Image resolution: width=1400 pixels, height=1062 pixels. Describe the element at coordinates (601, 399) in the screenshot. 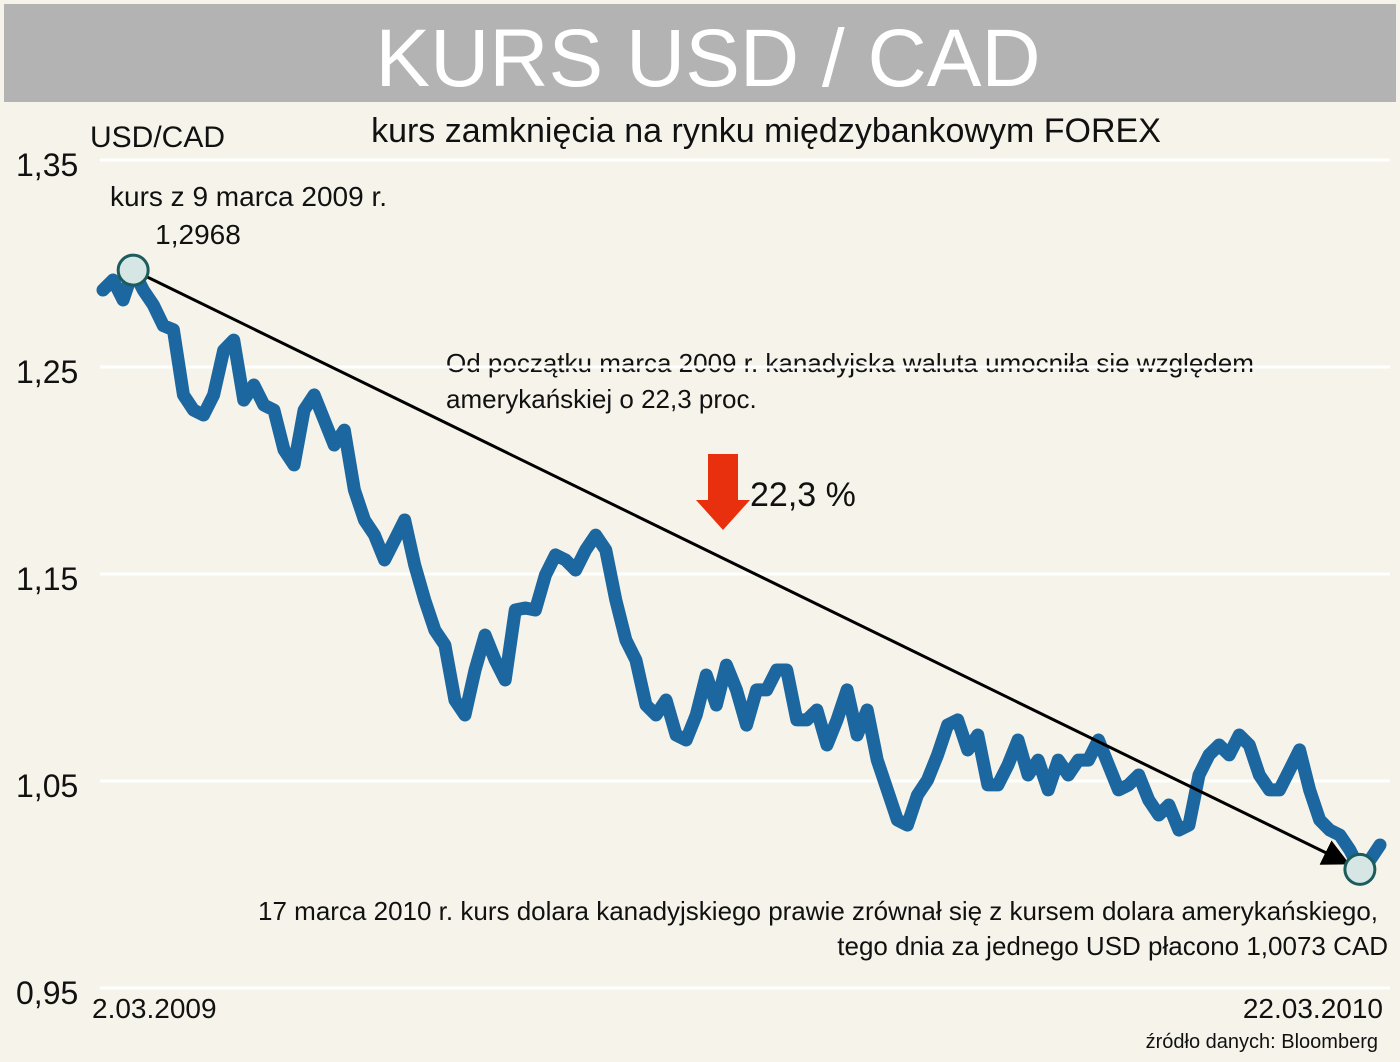

I see `annotation: amerykańskiej o 22,3 proc.` at that location.